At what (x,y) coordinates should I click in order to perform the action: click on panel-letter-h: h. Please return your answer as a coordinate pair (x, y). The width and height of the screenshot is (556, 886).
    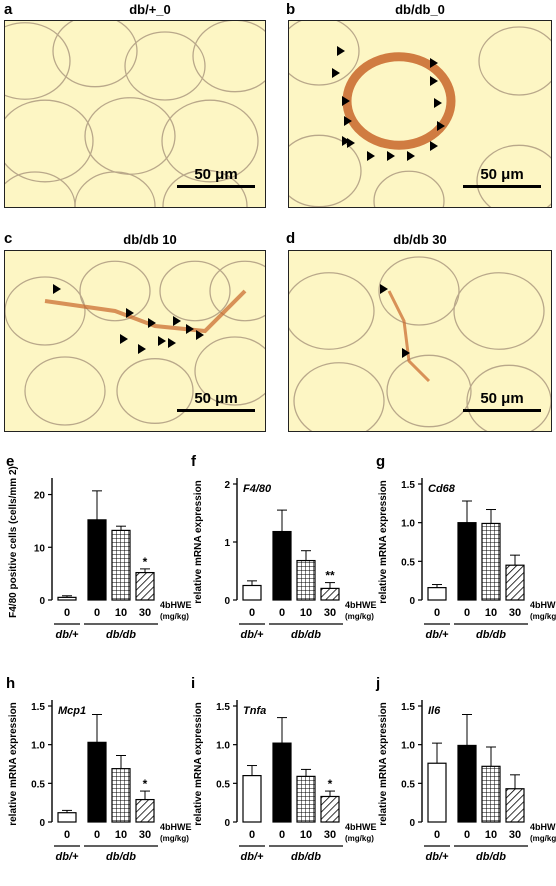
    Looking at the image, I should click on (10, 683).